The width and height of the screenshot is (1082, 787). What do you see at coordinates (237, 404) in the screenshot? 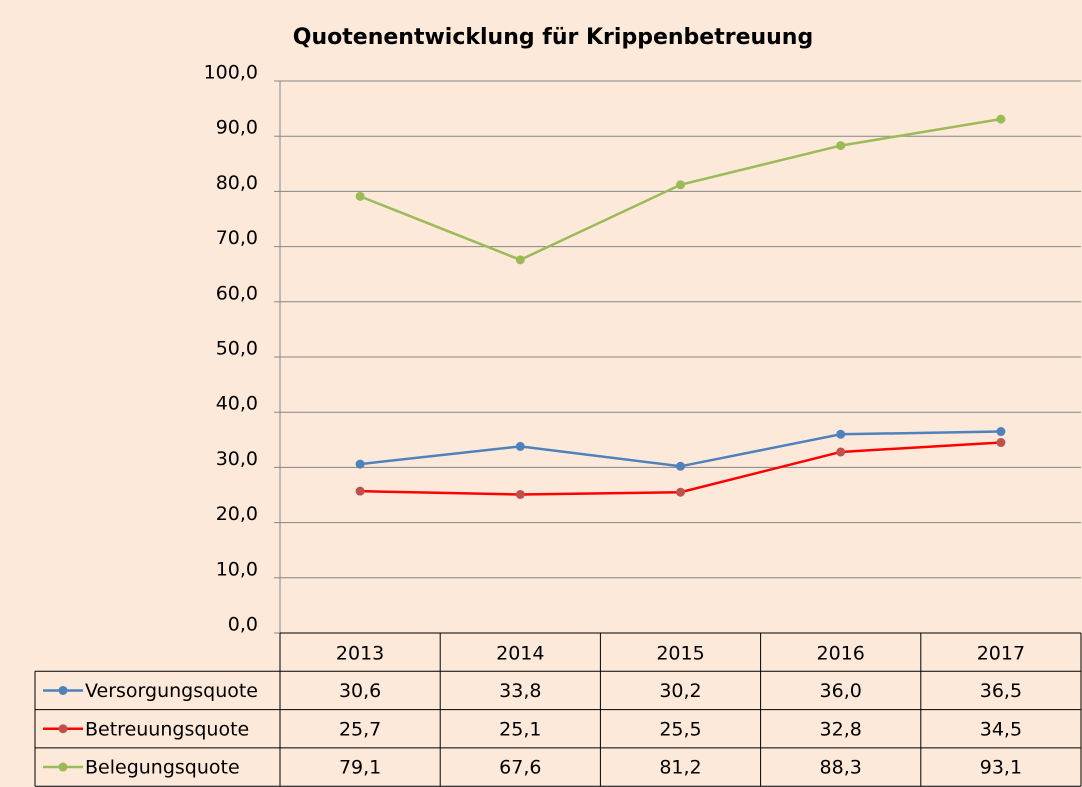
I see `y-tick-label: 40,0` at bounding box center [237, 404].